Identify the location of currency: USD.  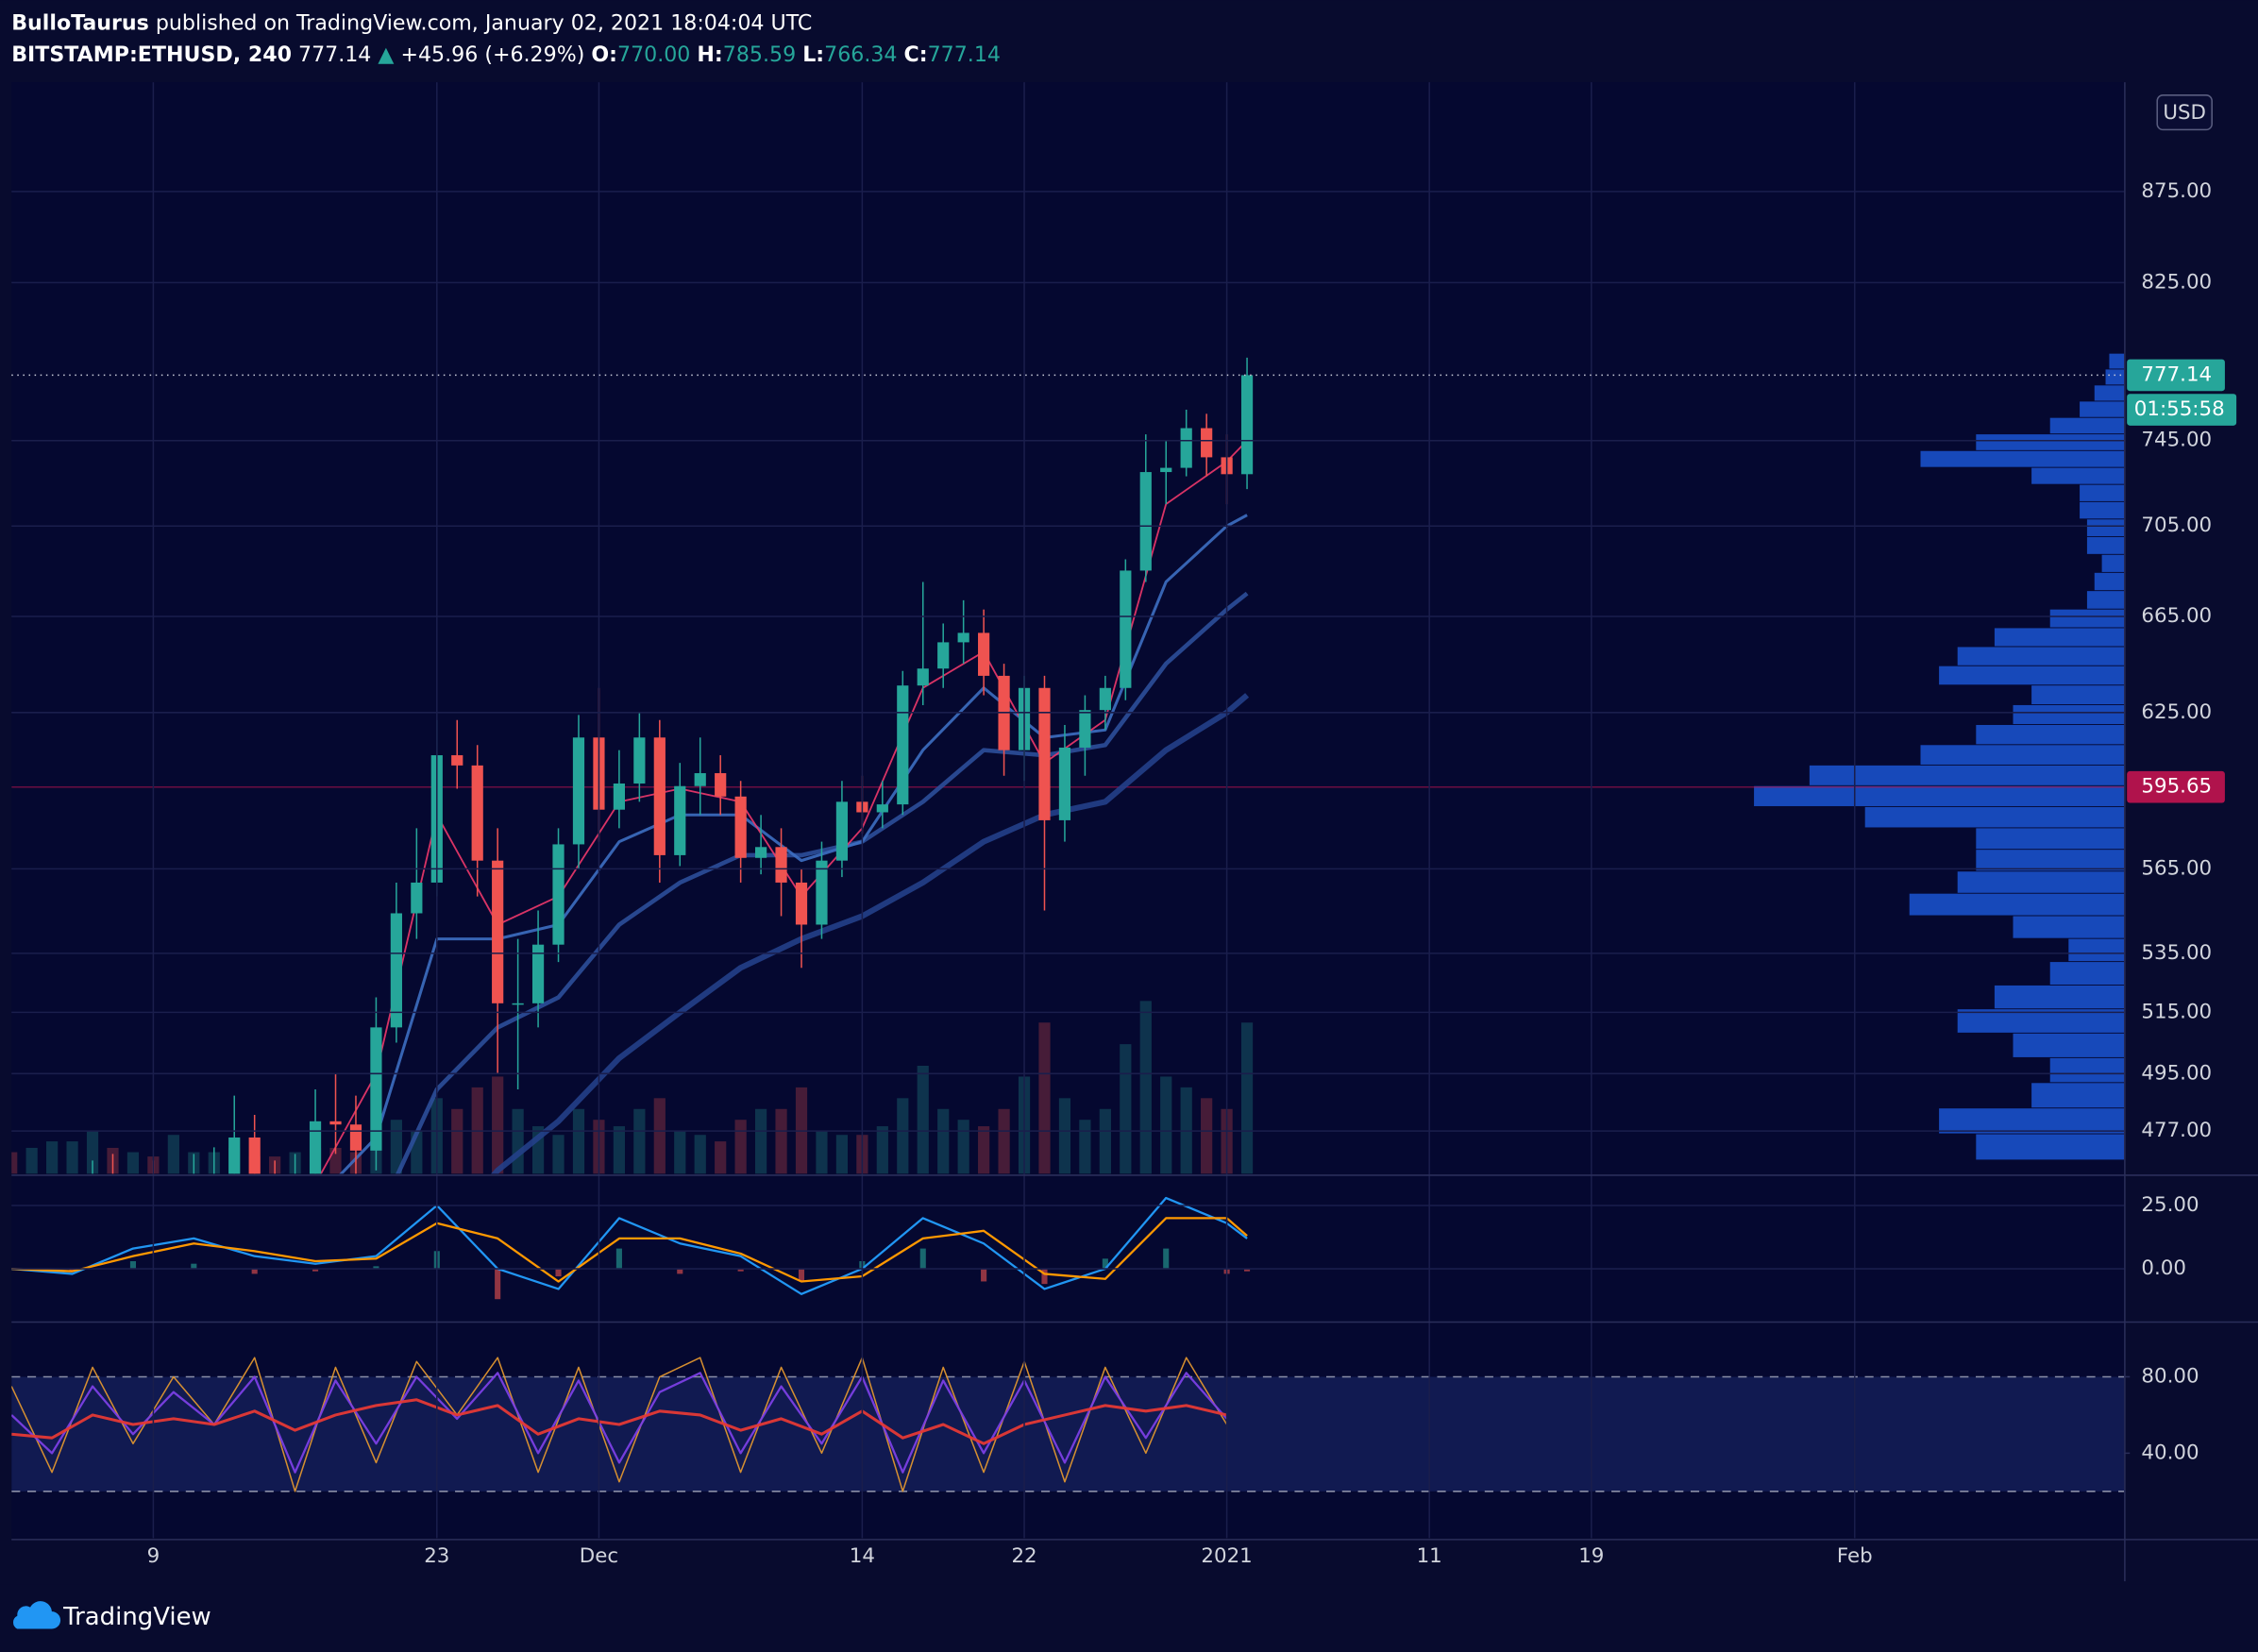
(2184, 113).